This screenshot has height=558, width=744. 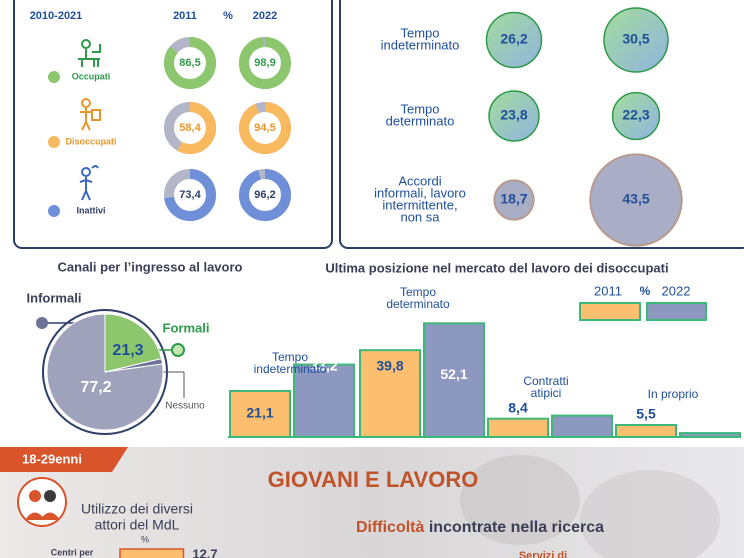 What do you see at coordinates (323, 366) in the screenshot?
I see `bar-value: 33,2` at bounding box center [323, 366].